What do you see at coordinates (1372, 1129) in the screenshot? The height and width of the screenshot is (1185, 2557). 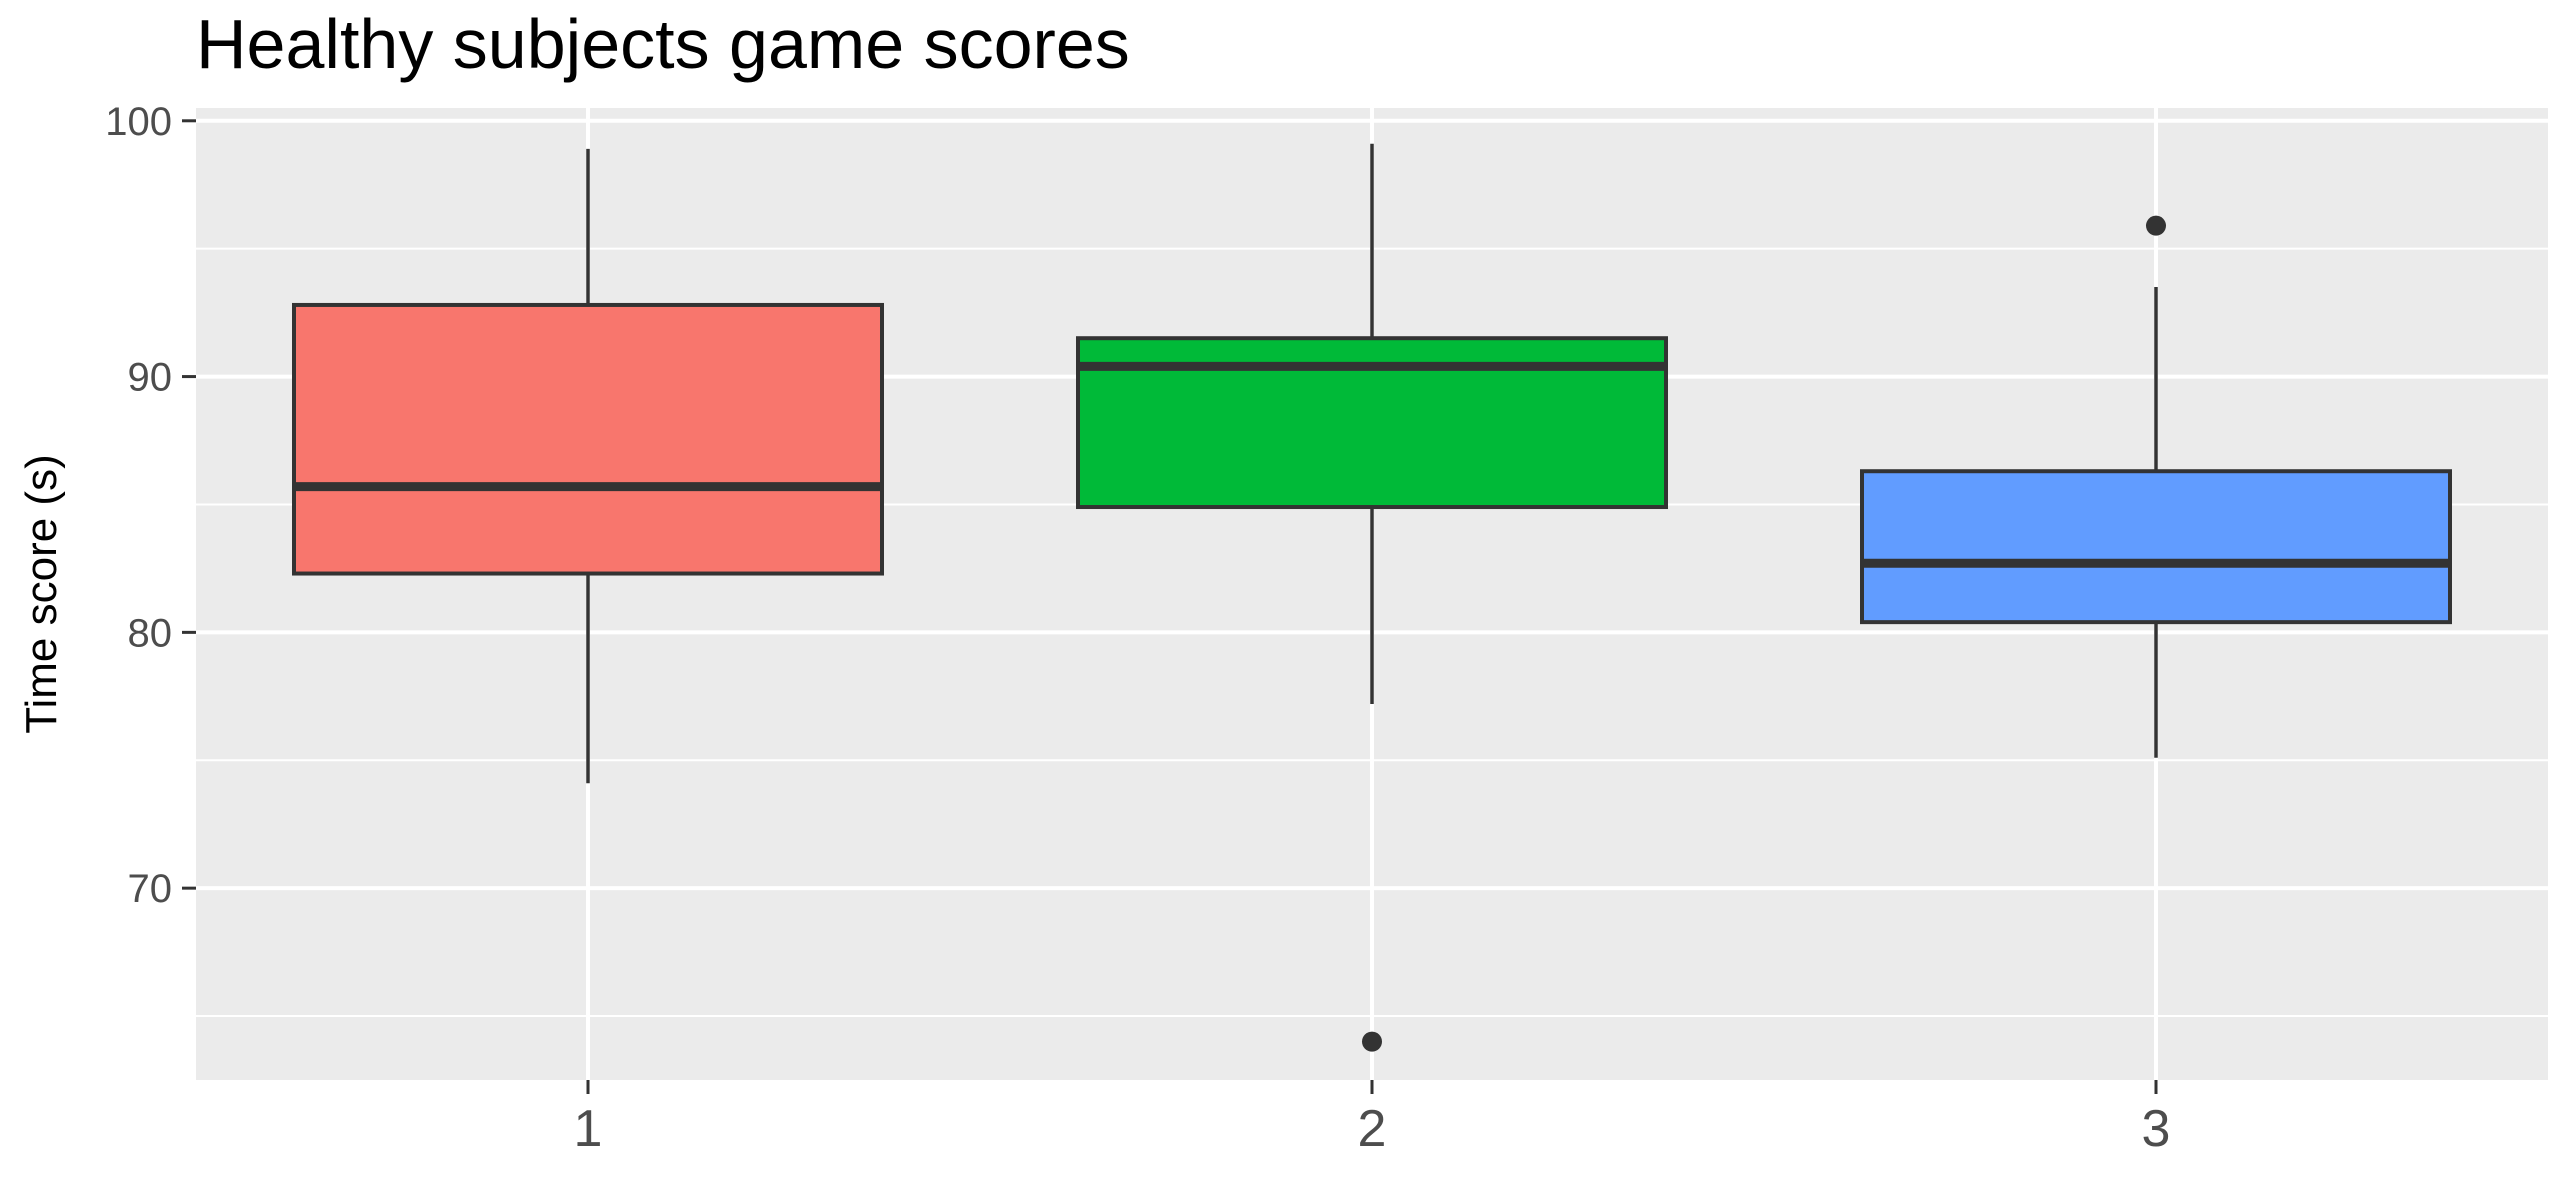 I see `x-tick-label-1: 2` at bounding box center [1372, 1129].